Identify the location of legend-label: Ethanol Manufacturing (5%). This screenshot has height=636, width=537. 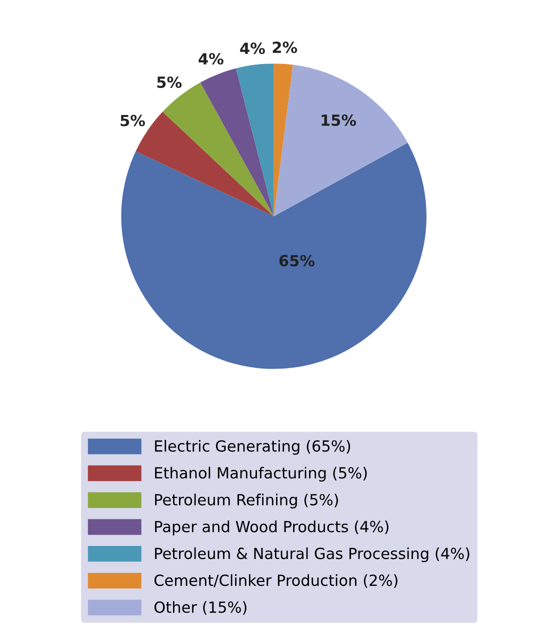
(261, 474).